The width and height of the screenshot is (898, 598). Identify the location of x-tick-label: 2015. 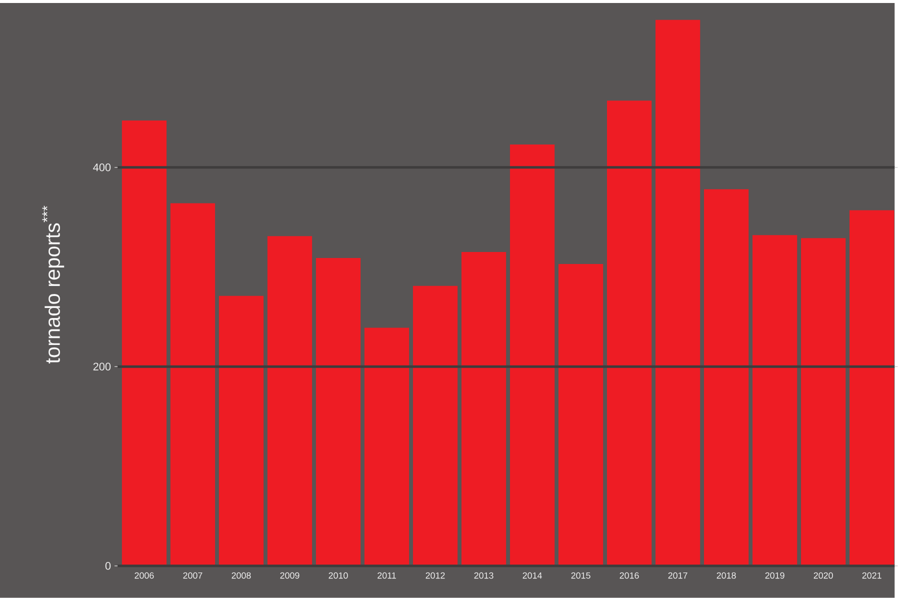
(580, 575).